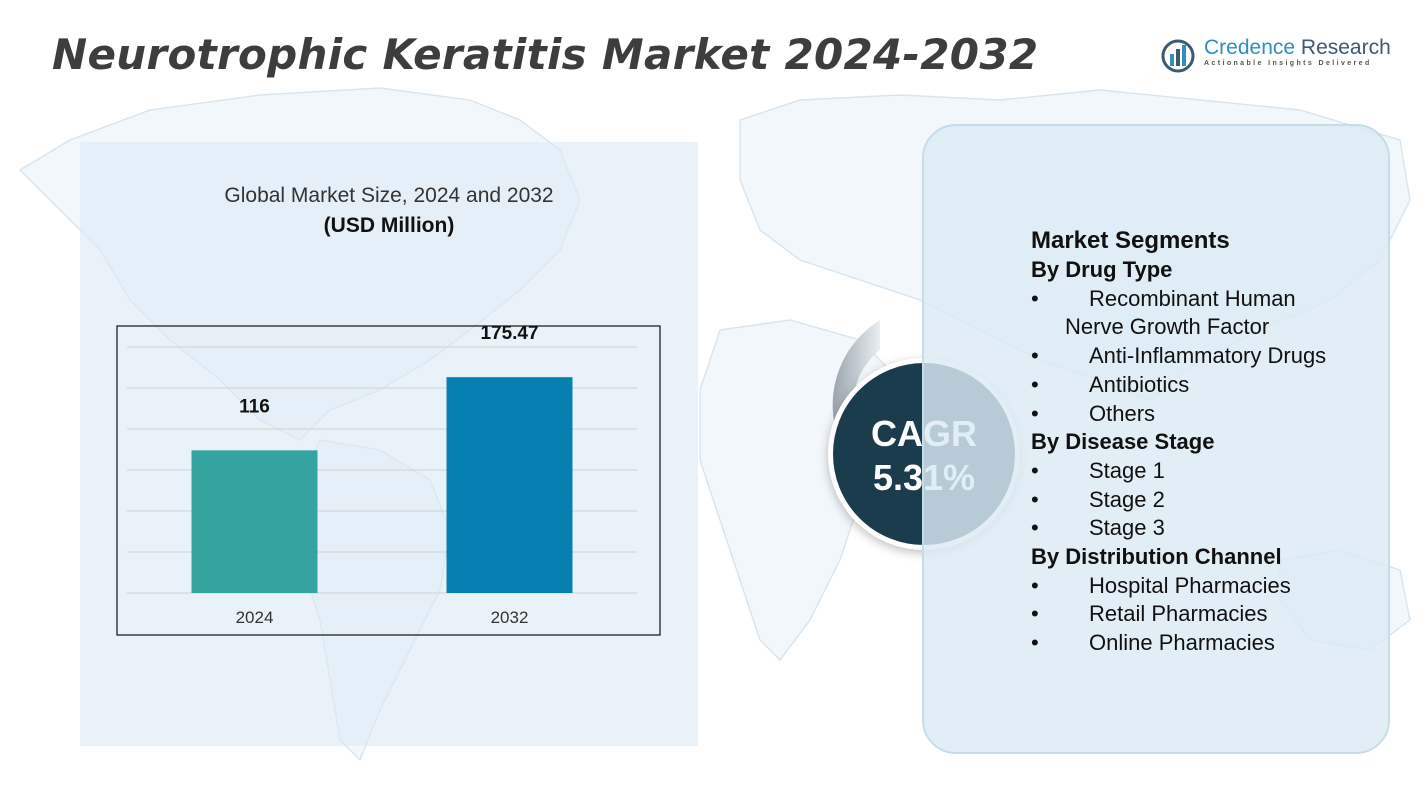 This screenshot has width=1428, height=804. What do you see at coordinates (254, 521) in the screenshot?
I see `bar-2024` at bounding box center [254, 521].